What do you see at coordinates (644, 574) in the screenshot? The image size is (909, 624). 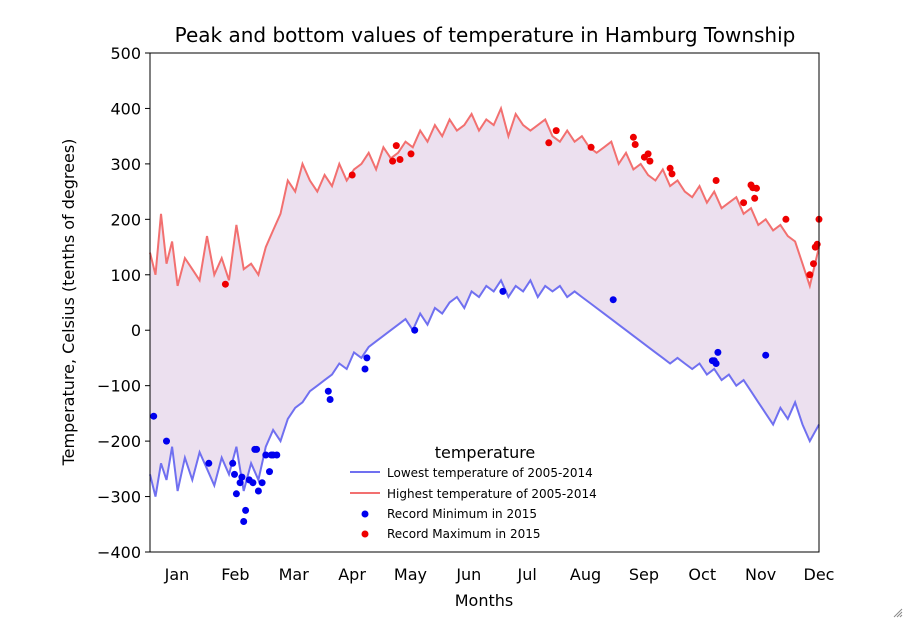 I see `x-tick-label: Sep` at bounding box center [644, 574].